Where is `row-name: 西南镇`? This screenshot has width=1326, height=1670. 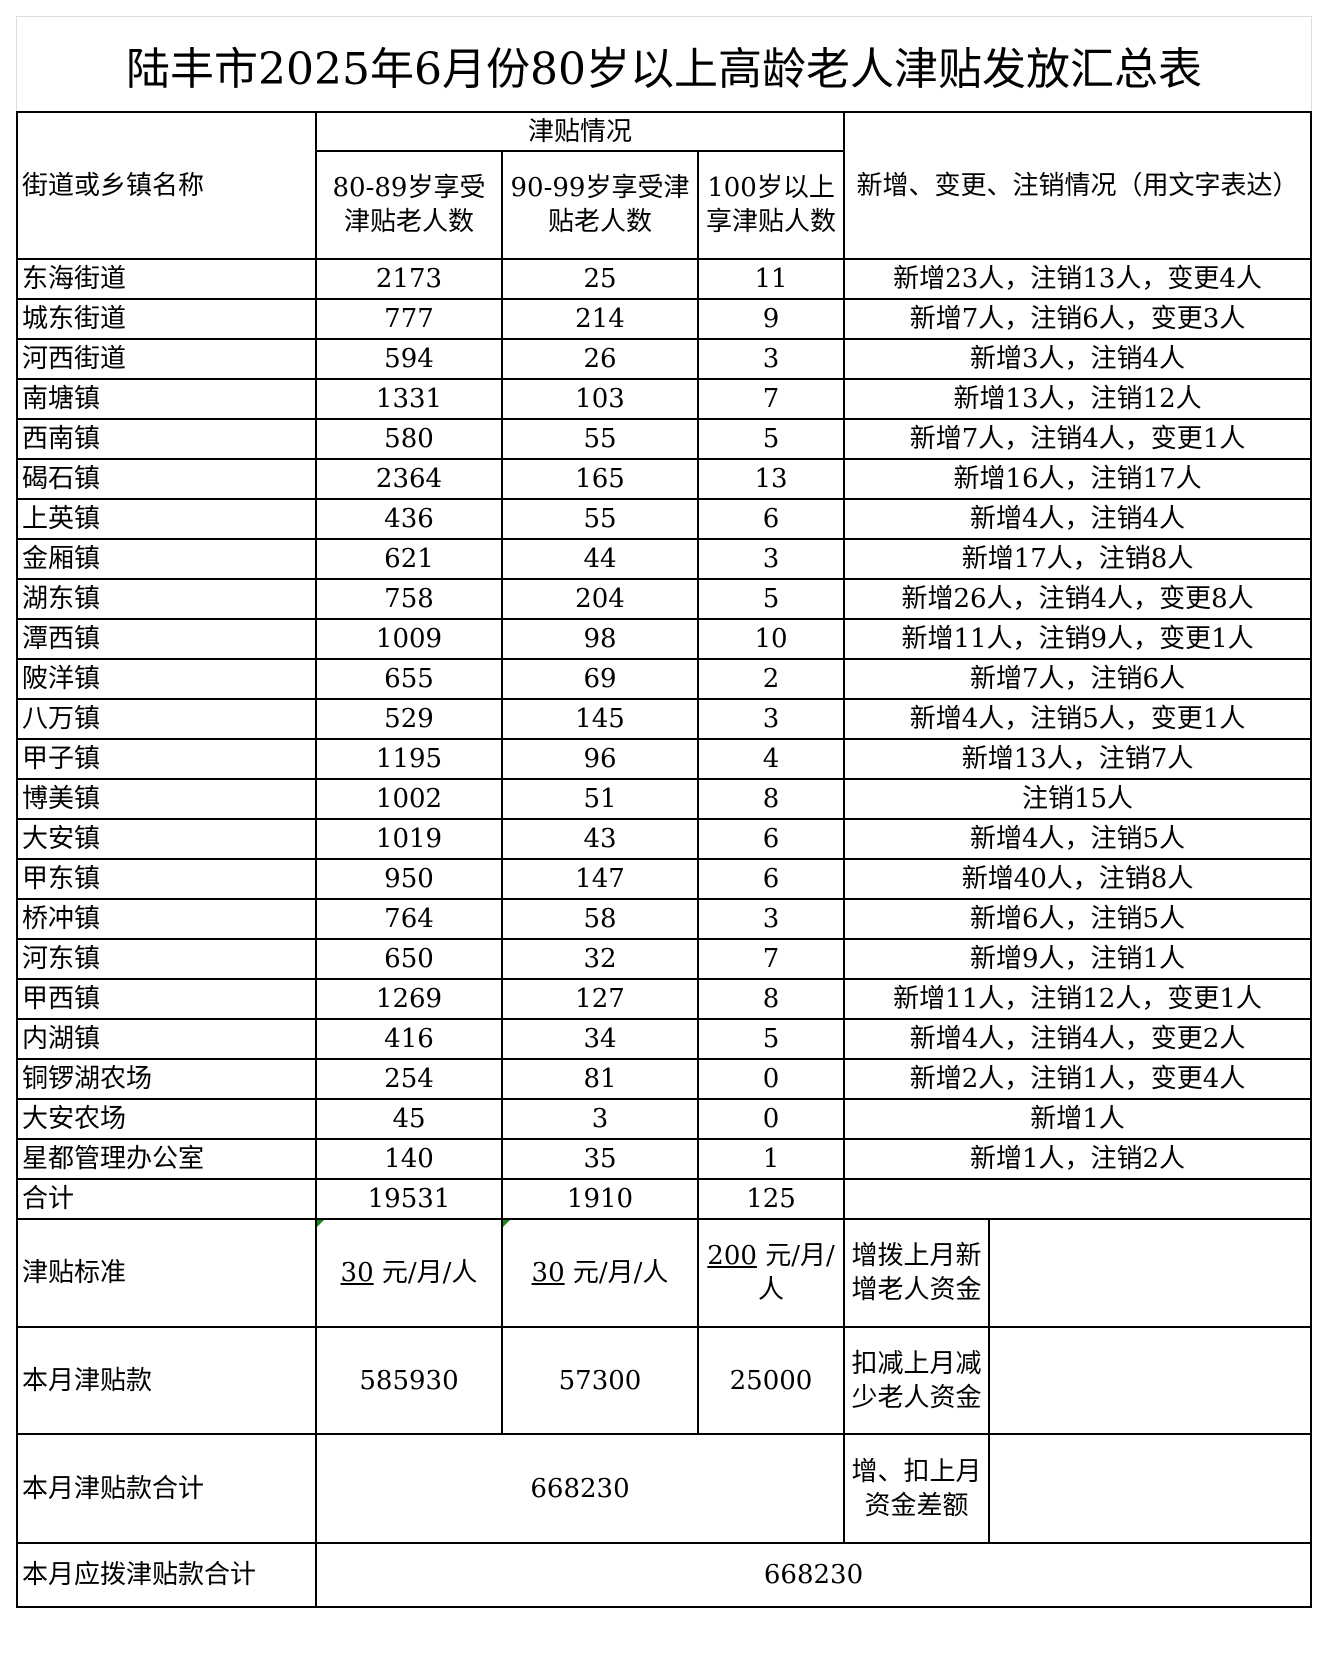 row-name: 西南镇 is located at coordinates (166, 439).